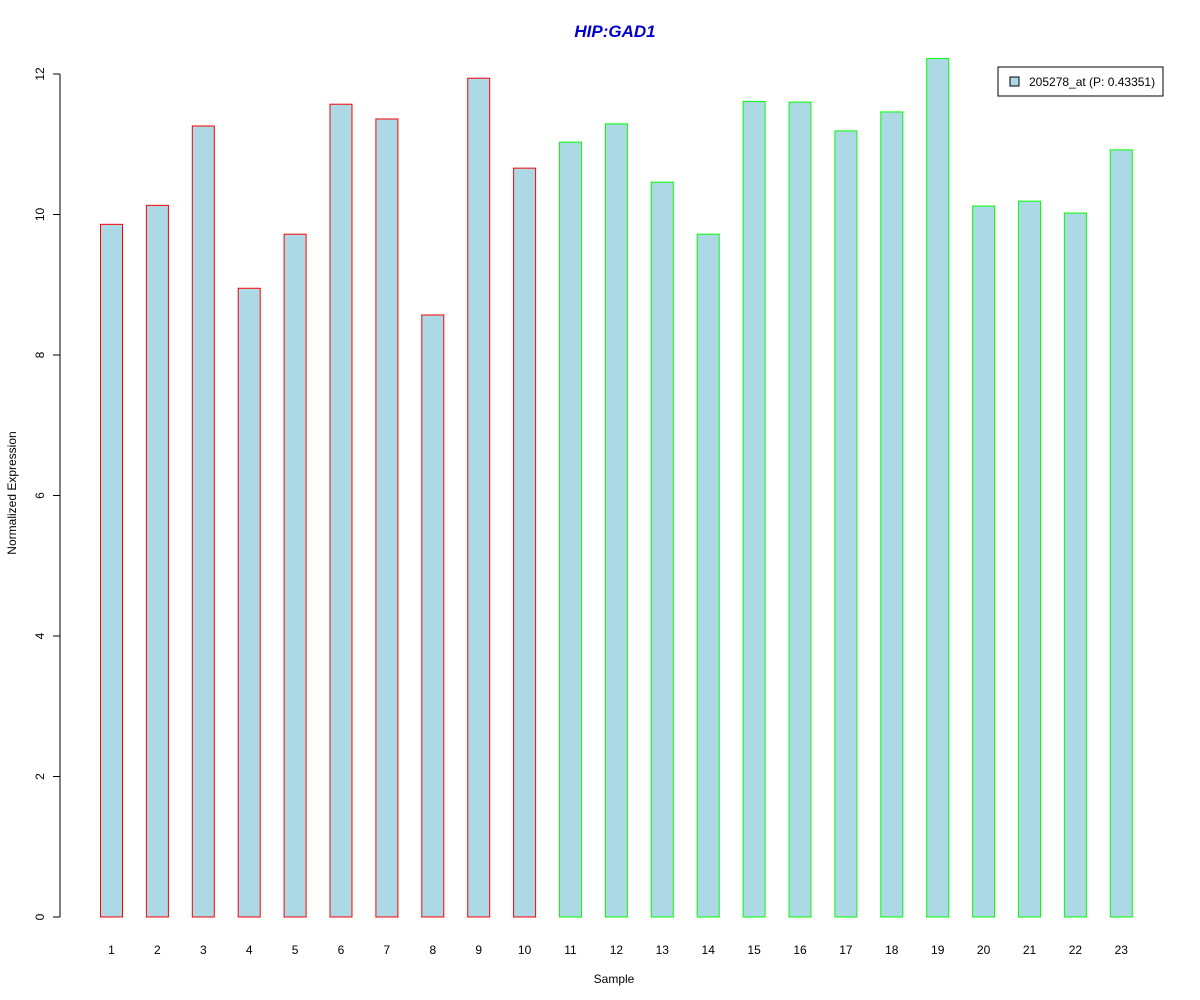 This screenshot has height=1000, width=1200. What do you see at coordinates (614, 31) in the screenshot?
I see `chart-title: HIP:GAD1` at bounding box center [614, 31].